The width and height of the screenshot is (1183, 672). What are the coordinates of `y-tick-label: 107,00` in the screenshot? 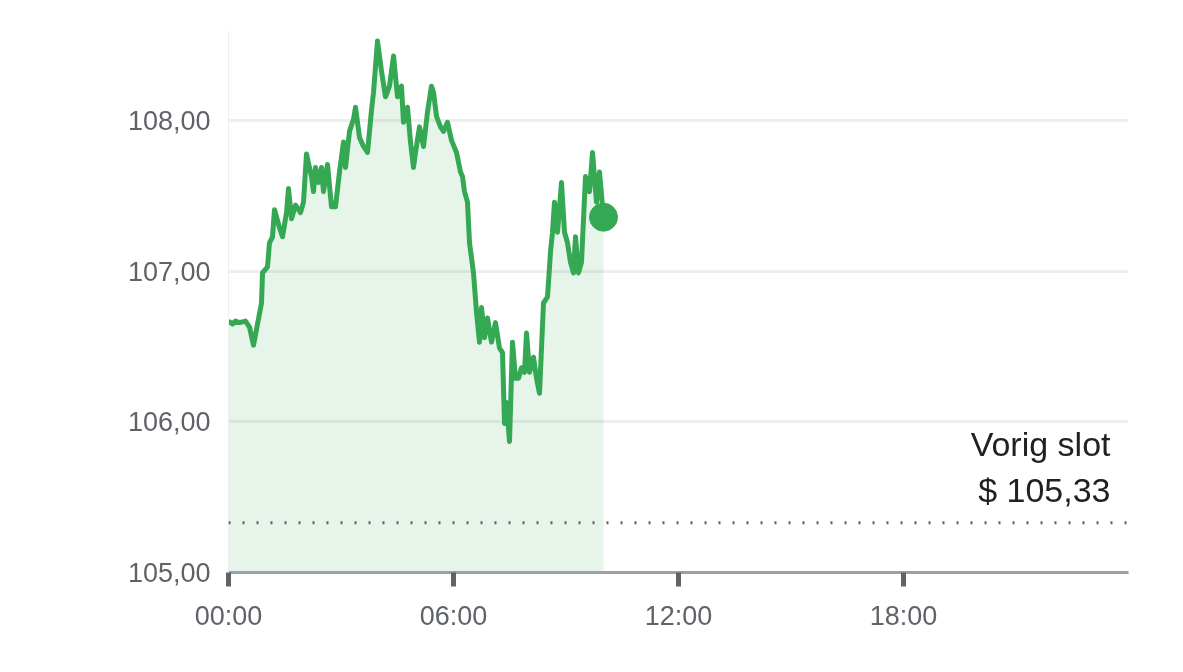 It's located at (169, 271).